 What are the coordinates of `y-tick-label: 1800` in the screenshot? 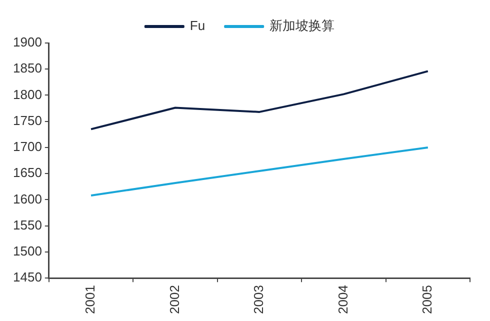 It's located at (27, 94).